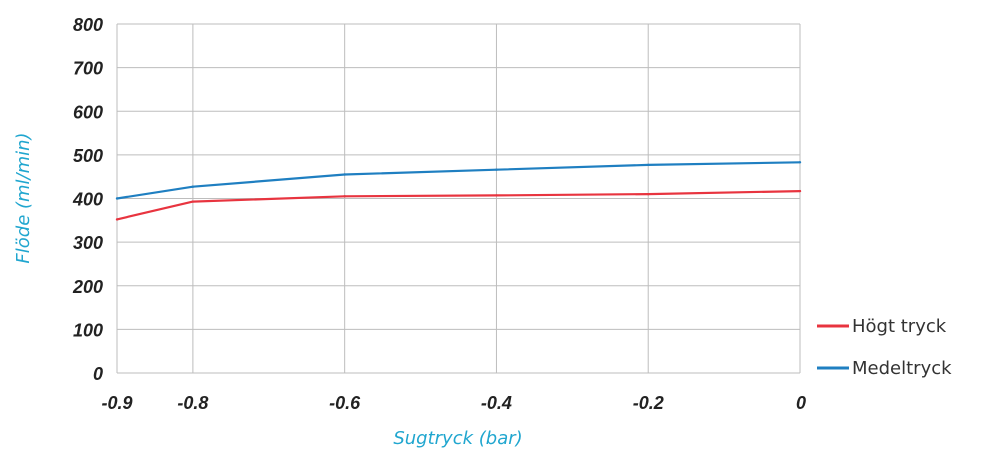 The height and width of the screenshot is (453, 990). I want to click on y-tick-label: 400, so click(87, 200).